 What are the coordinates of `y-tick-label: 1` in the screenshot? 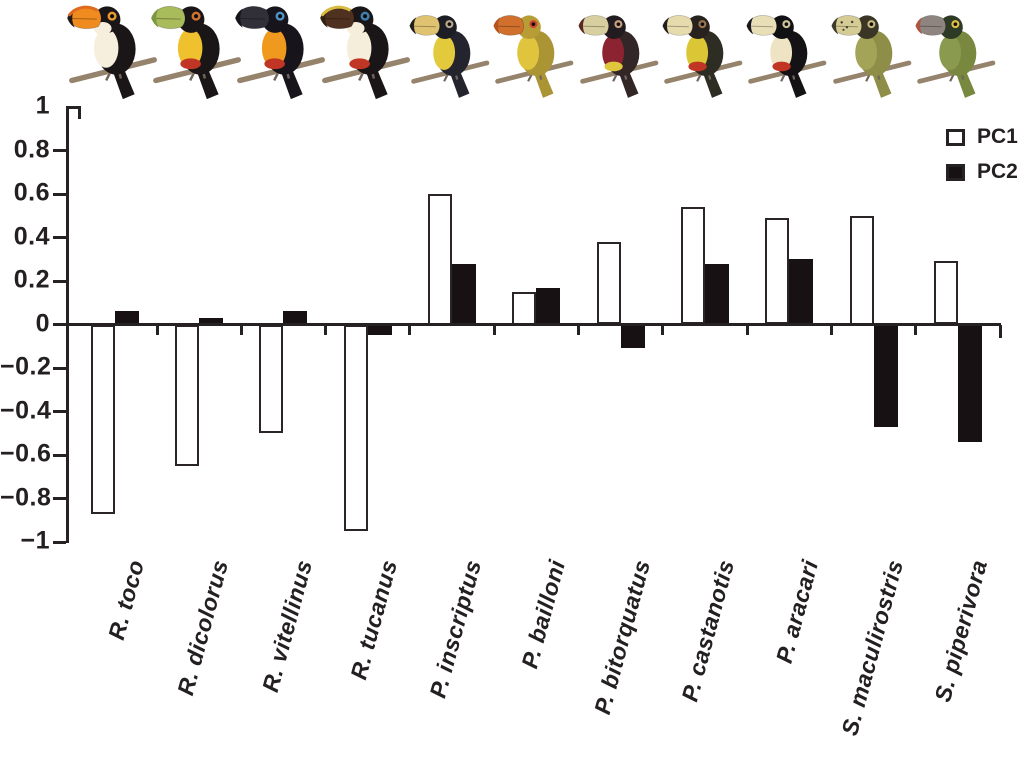 It's located at (42, 105).